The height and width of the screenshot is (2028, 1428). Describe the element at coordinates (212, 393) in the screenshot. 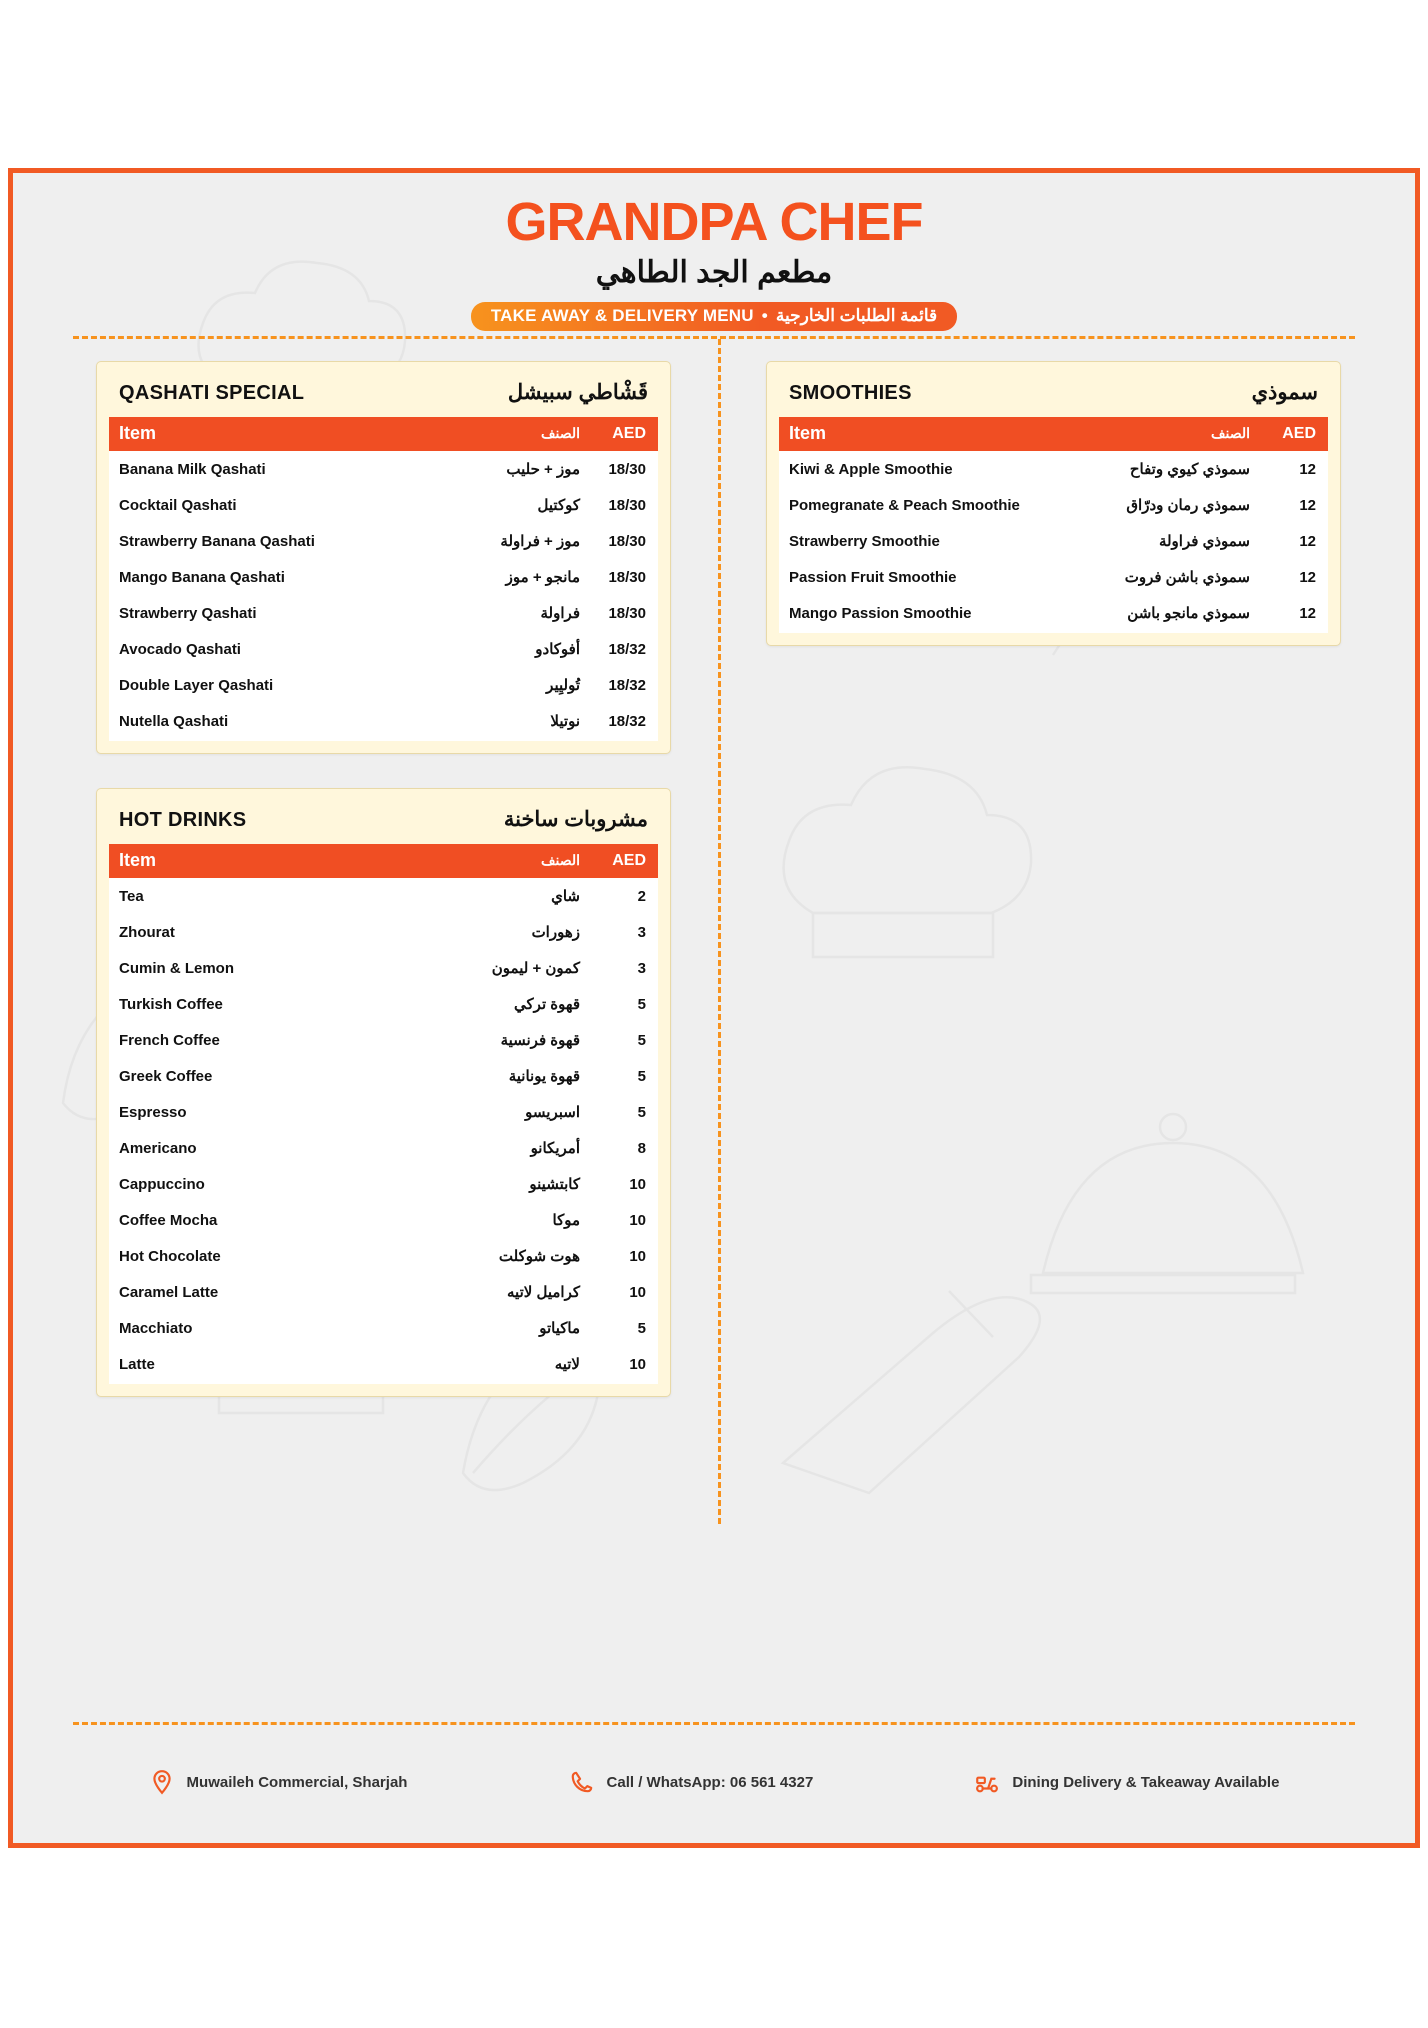

I see `section-title: QASHATI SPECIAL` at that location.